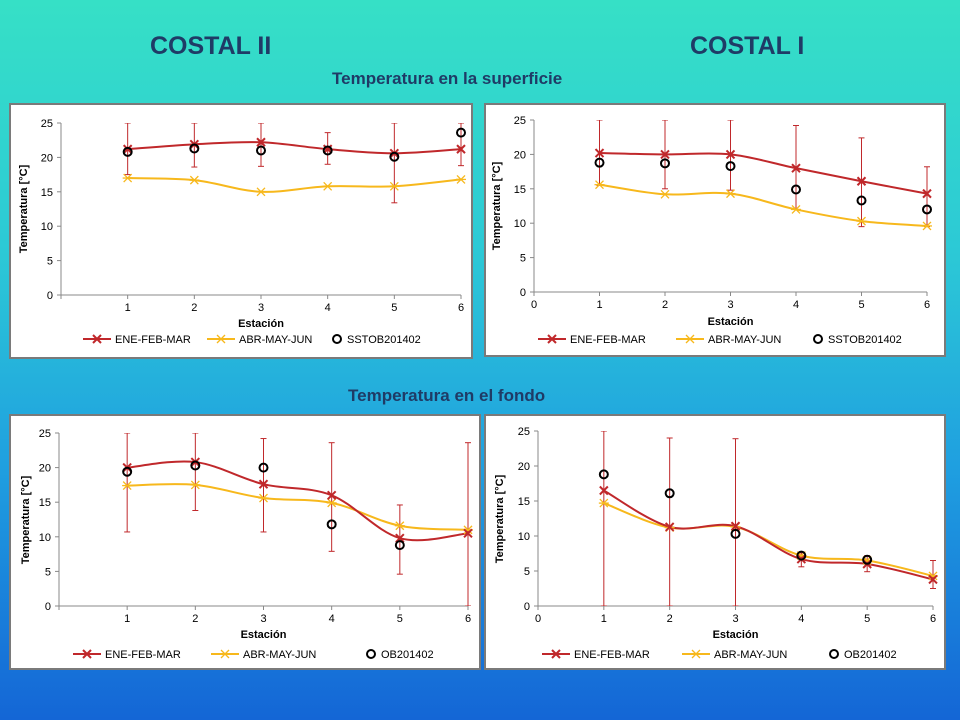  I want to click on y-tick-label: 0, so click(50, 296).